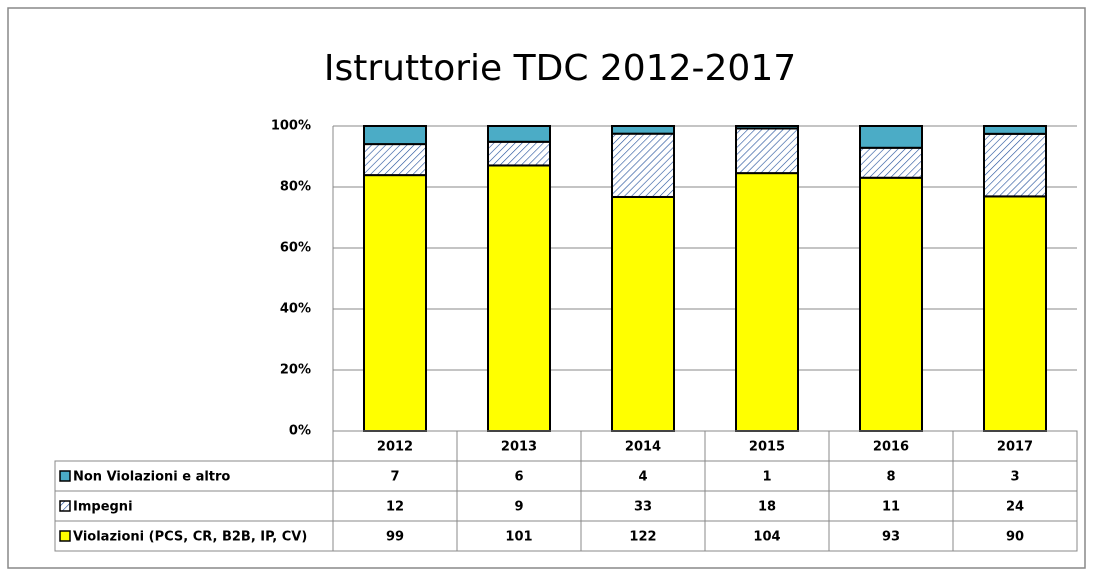 This screenshot has height=569, width=1093. I want to click on table-value: 7, so click(394, 477).